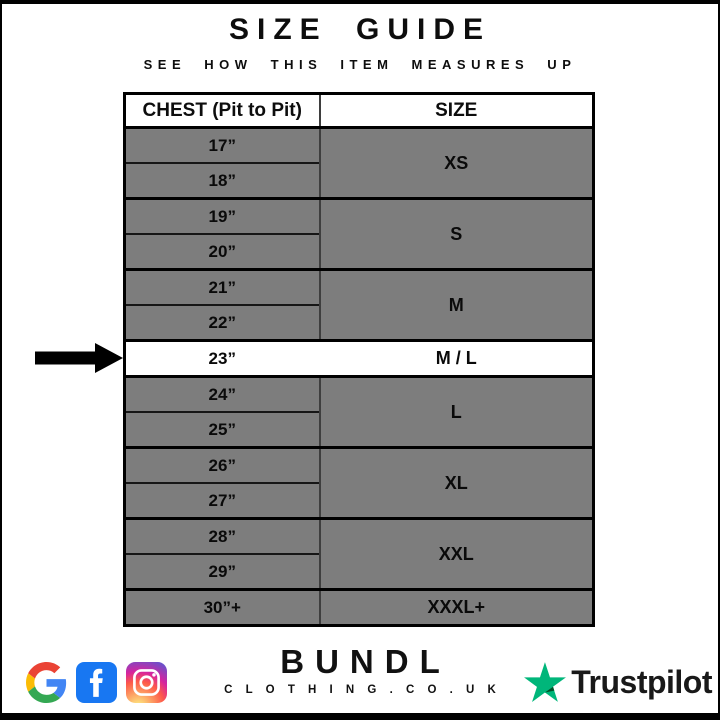  I want to click on size-cell: L, so click(456, 411).